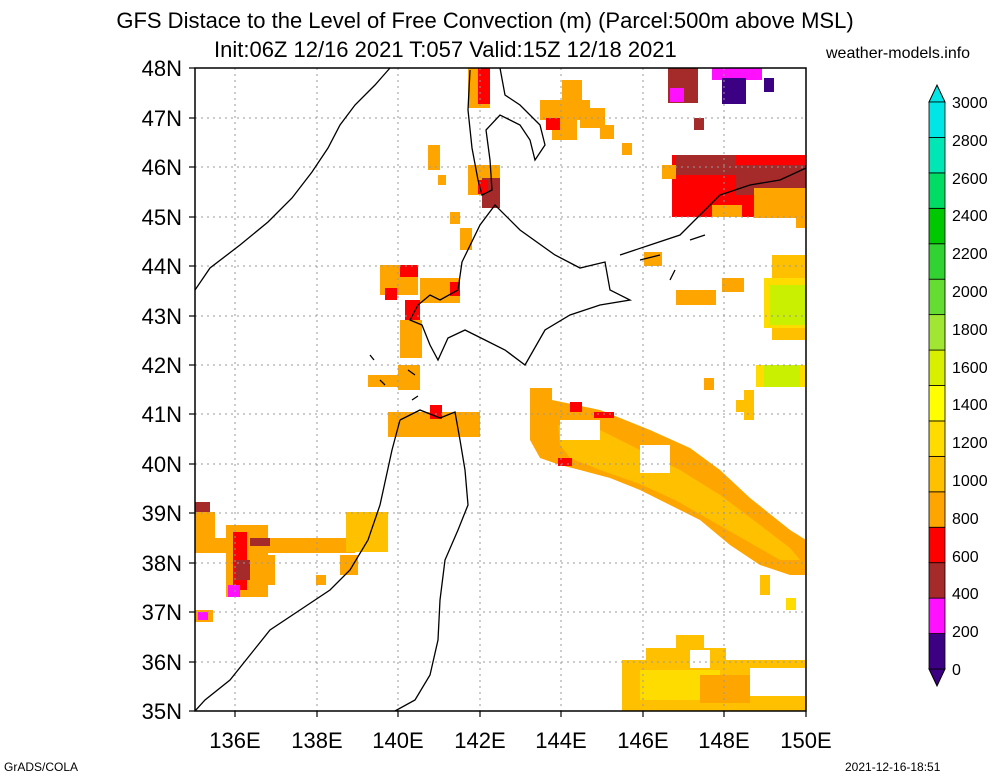 This screenshot has height=779, width=1000. I want to click on lat-label: 43N, so click(162, 316).